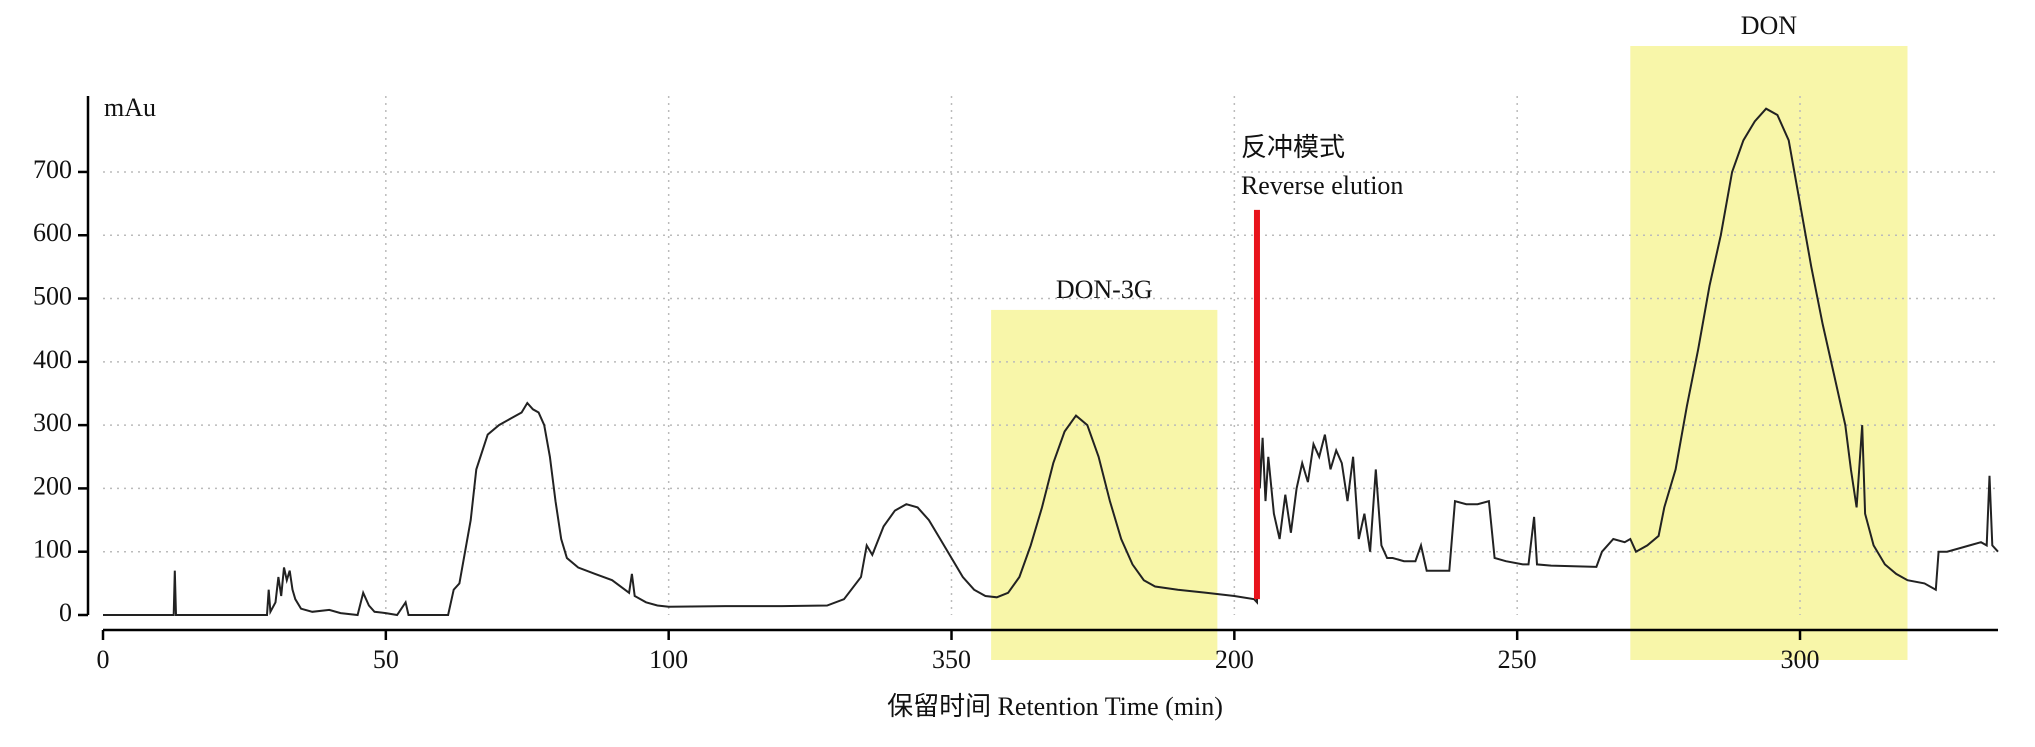 This screenshot has height=747, width=2035. What do you see at coordinates (52, 485) in the screenshot?
I see `y-tick-label: 200` at bounding box center [52, 485].